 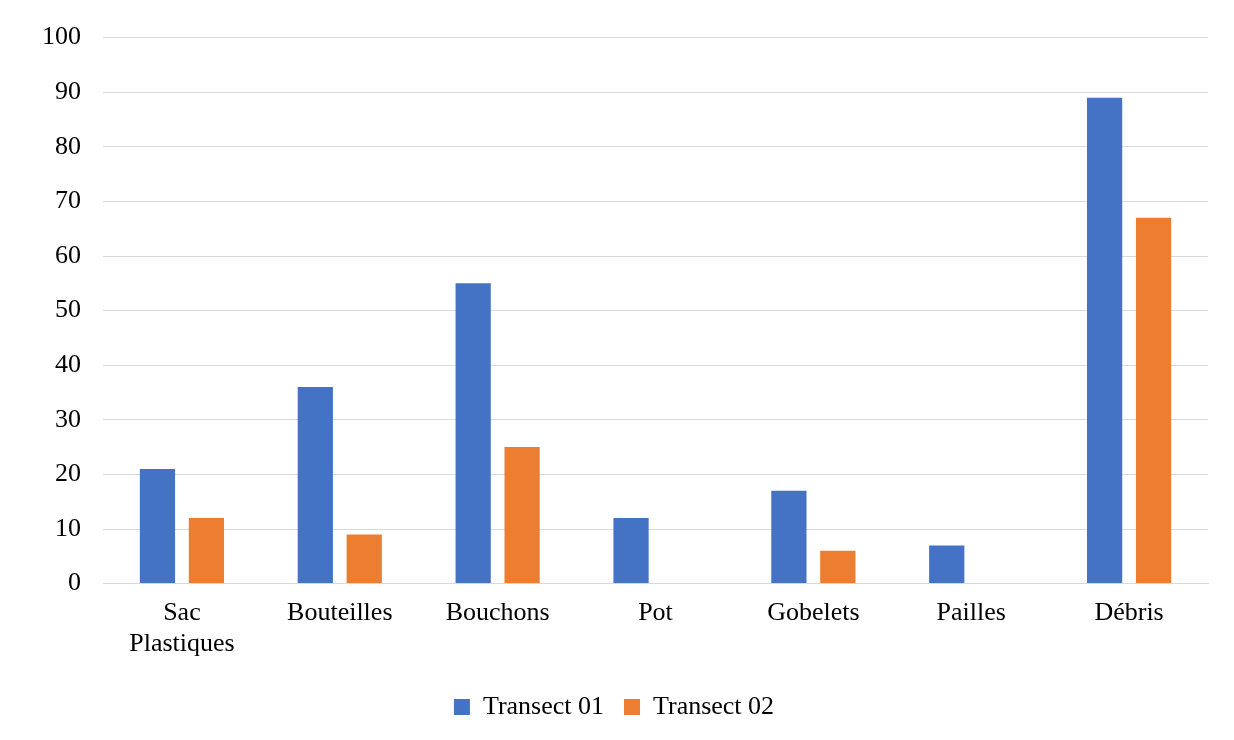 I want to click on y-tick-label: 20, so click(x=68, y=473).